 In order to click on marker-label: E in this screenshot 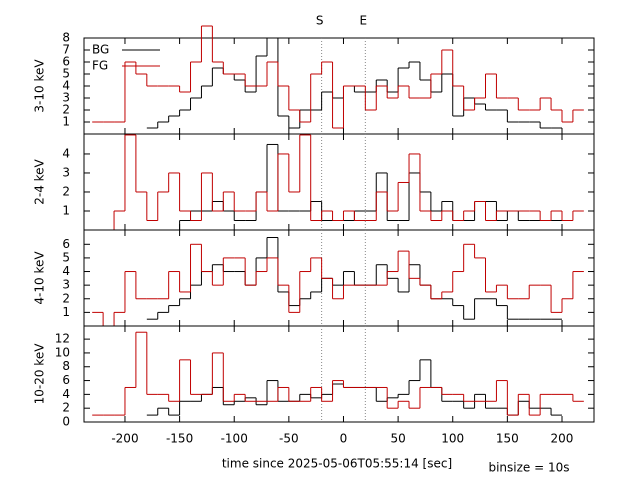, I will do `click(364, 21)`.